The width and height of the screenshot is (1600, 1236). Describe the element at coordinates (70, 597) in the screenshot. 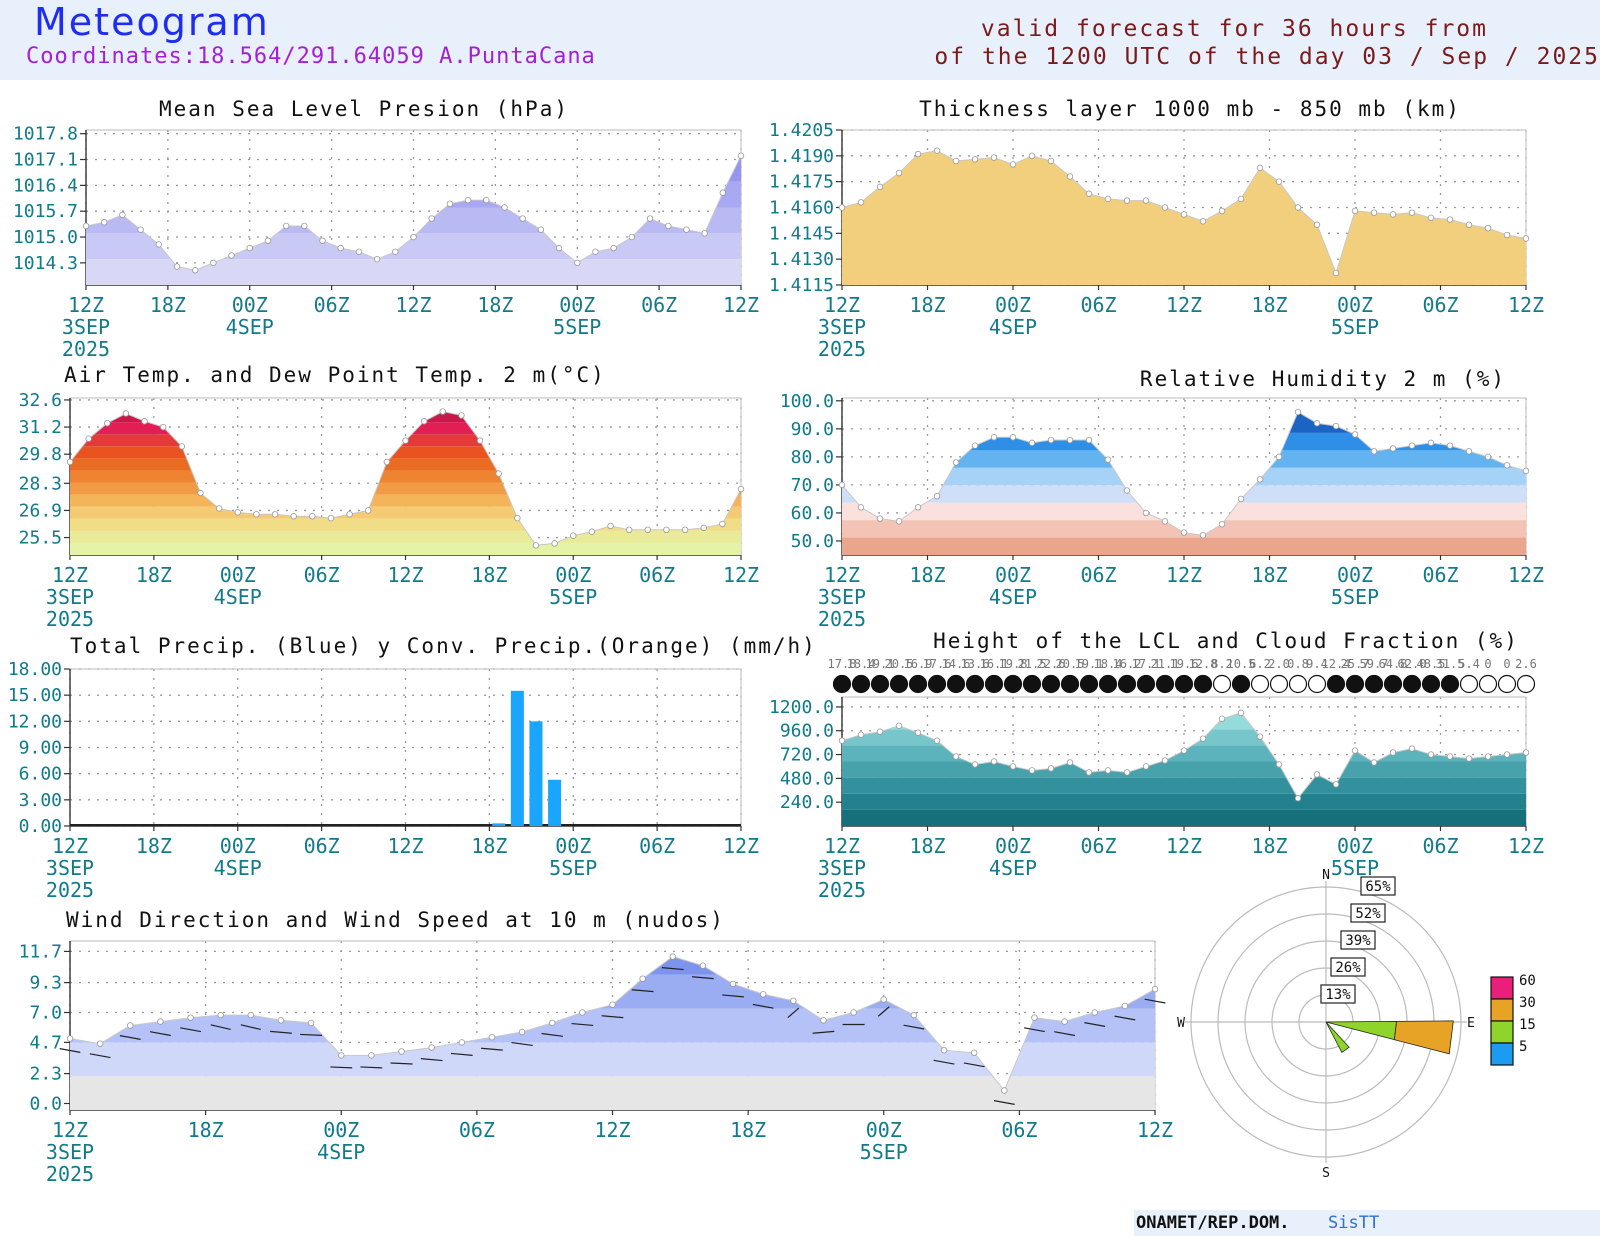

I see `temp-date-label: 3SEP` at that location.